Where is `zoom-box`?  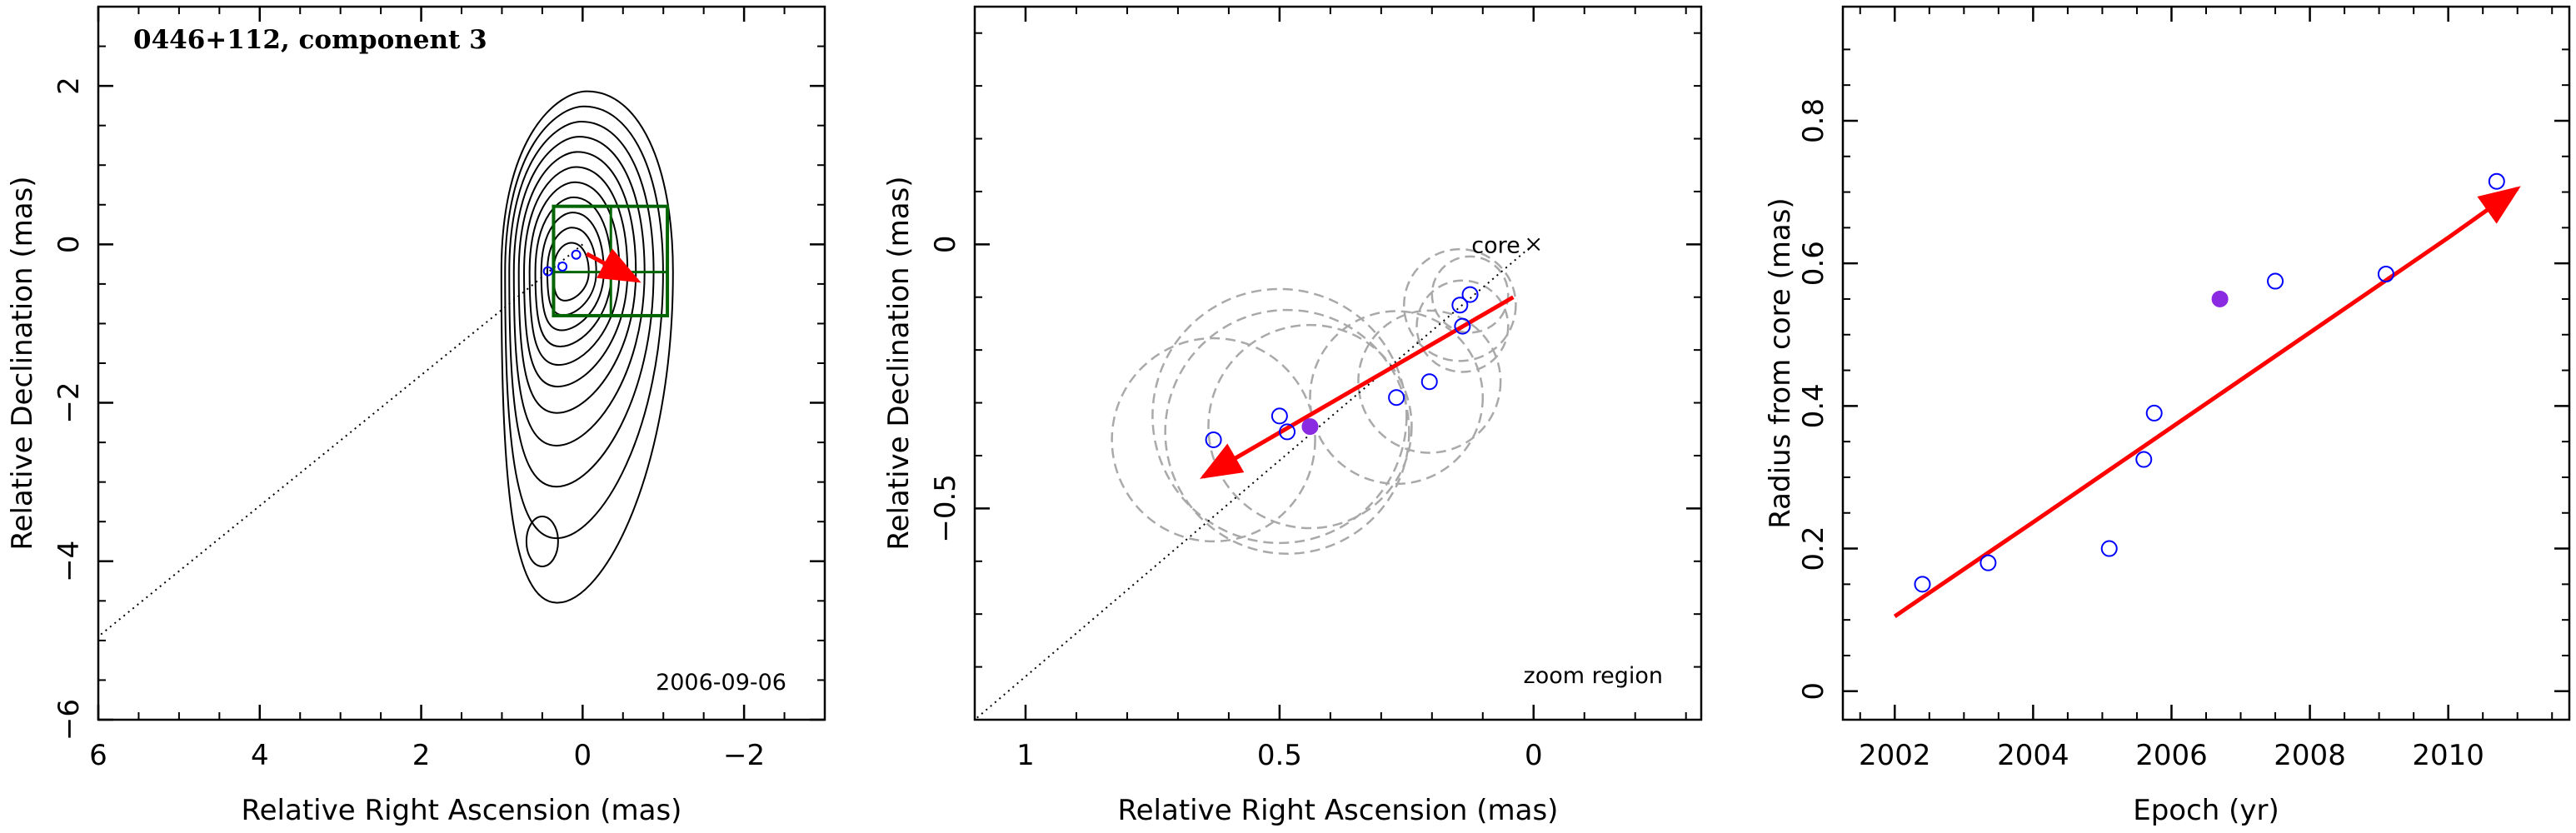
zoom-box is located at coordinates (611, 260).